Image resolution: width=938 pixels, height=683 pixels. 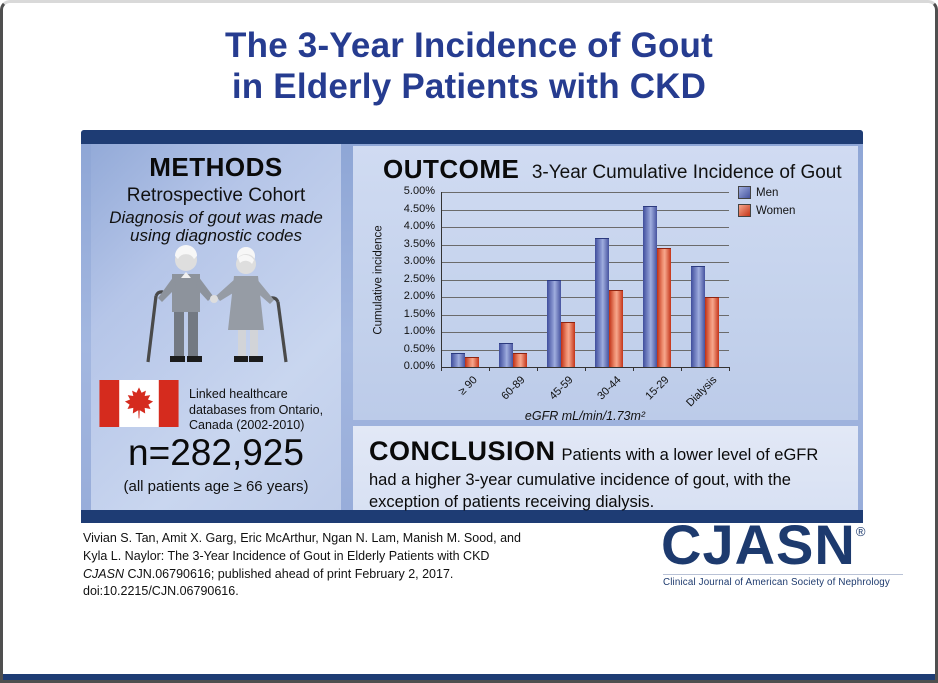 What do you see at coordinates (419, 366) in the screenshot?
I see `y-tick-label: 0.00%` at bounding box center [419, 366].